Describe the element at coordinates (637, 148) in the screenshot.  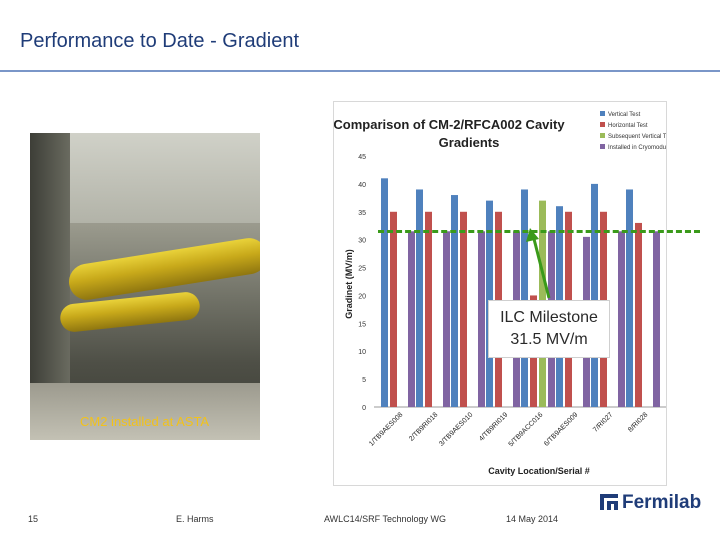
I see `legend-label: Installed in Cryomodule` at that location.